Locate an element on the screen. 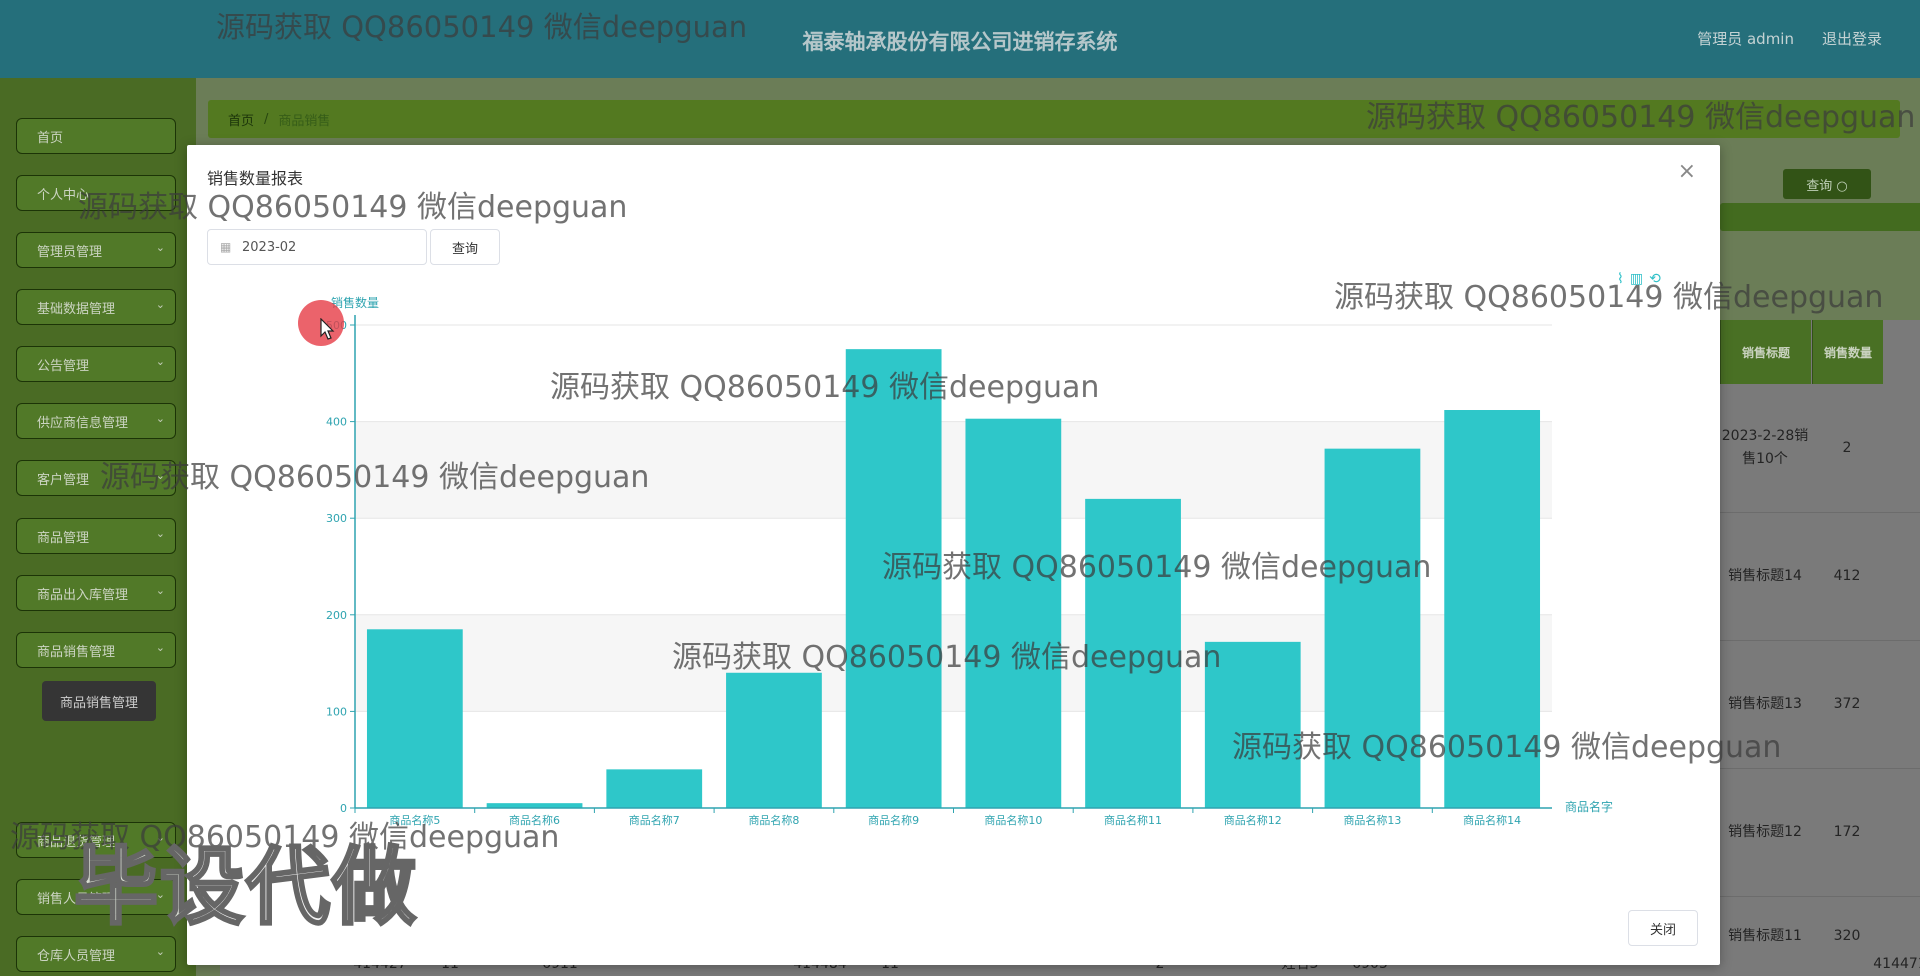  close-icon: × is located at coordinates (1686, 171).